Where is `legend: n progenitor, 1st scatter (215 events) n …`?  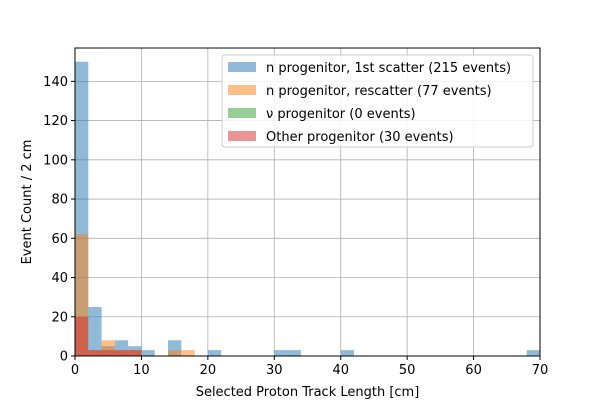
legend: n progenitor, 1st scatter (215 events) n … is located at coordinates (377, 101).